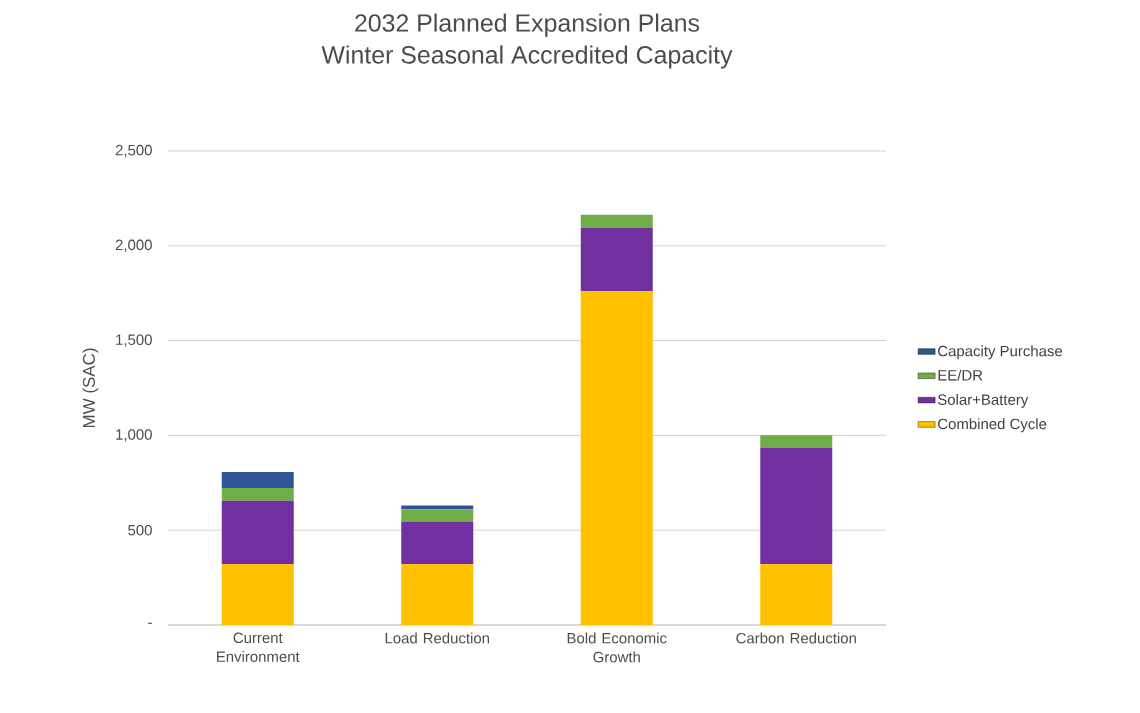  I want to click on legend-label: Capacity Purchase, so click(1000, 352).